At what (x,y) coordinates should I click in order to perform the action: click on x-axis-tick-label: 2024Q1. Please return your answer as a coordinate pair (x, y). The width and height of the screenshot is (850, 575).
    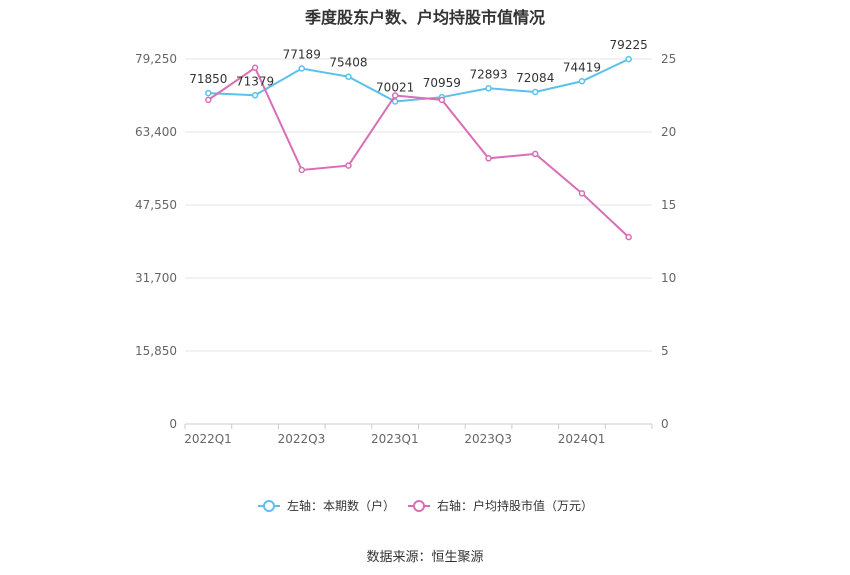
    Looking at the image, I should click on (582, 439).